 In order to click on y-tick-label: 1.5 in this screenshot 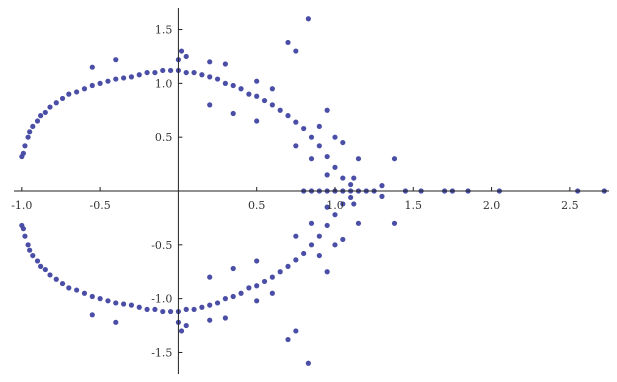, I will do `click(164, 30)`.